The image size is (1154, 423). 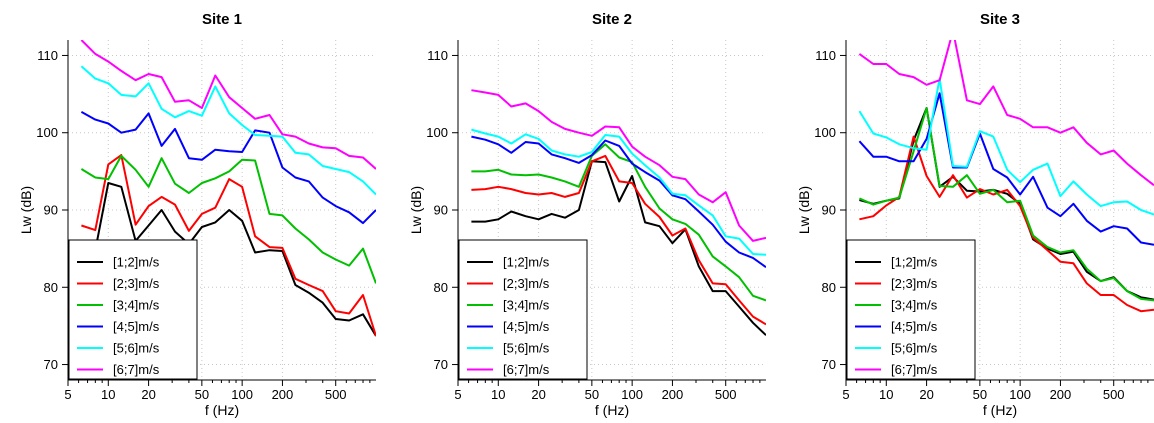 I want to click on series-lines, so click(x=618, y=212).